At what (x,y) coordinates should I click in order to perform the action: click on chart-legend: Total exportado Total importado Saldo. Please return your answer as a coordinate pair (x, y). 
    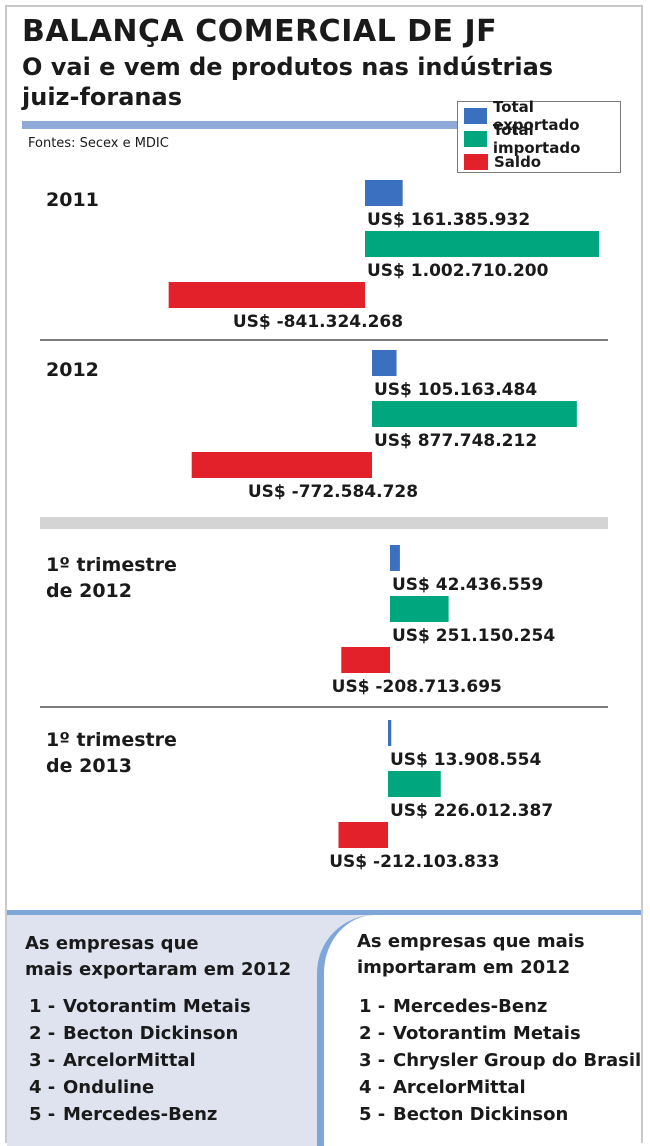
    Looking at the image, I should click on (539, 135).